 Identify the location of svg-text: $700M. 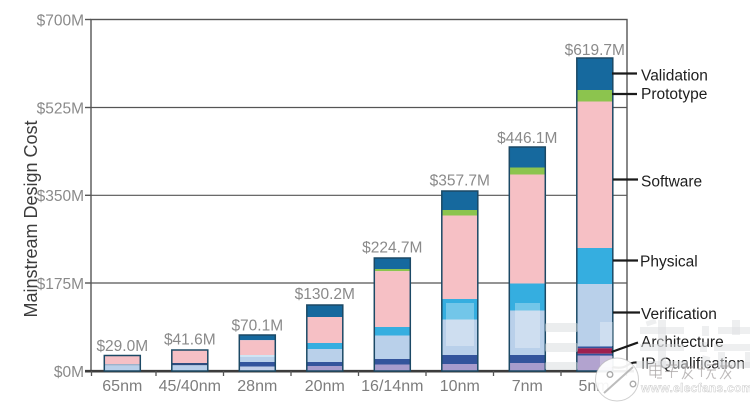
(60, 21).